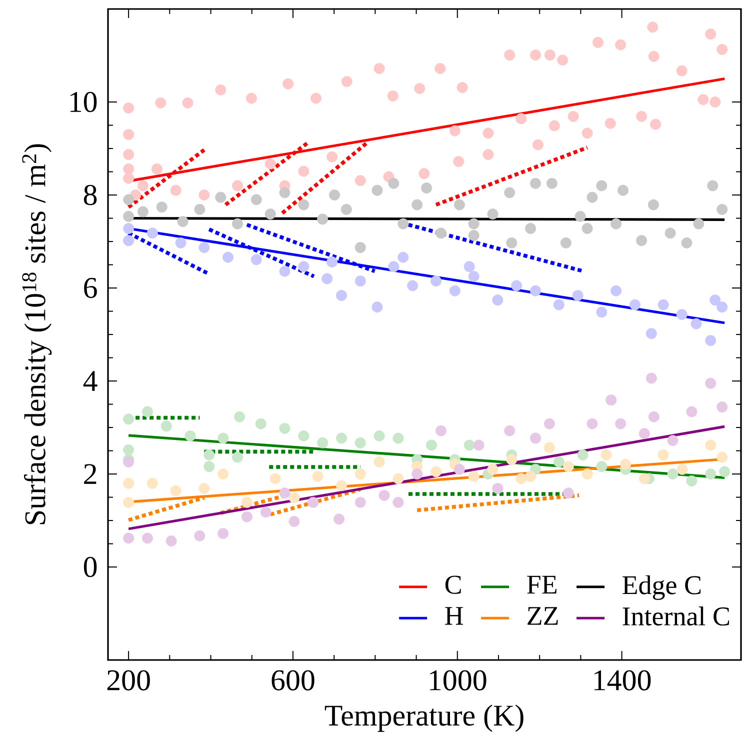  I want to click on x-tick-label: 600, so click(293, 680).